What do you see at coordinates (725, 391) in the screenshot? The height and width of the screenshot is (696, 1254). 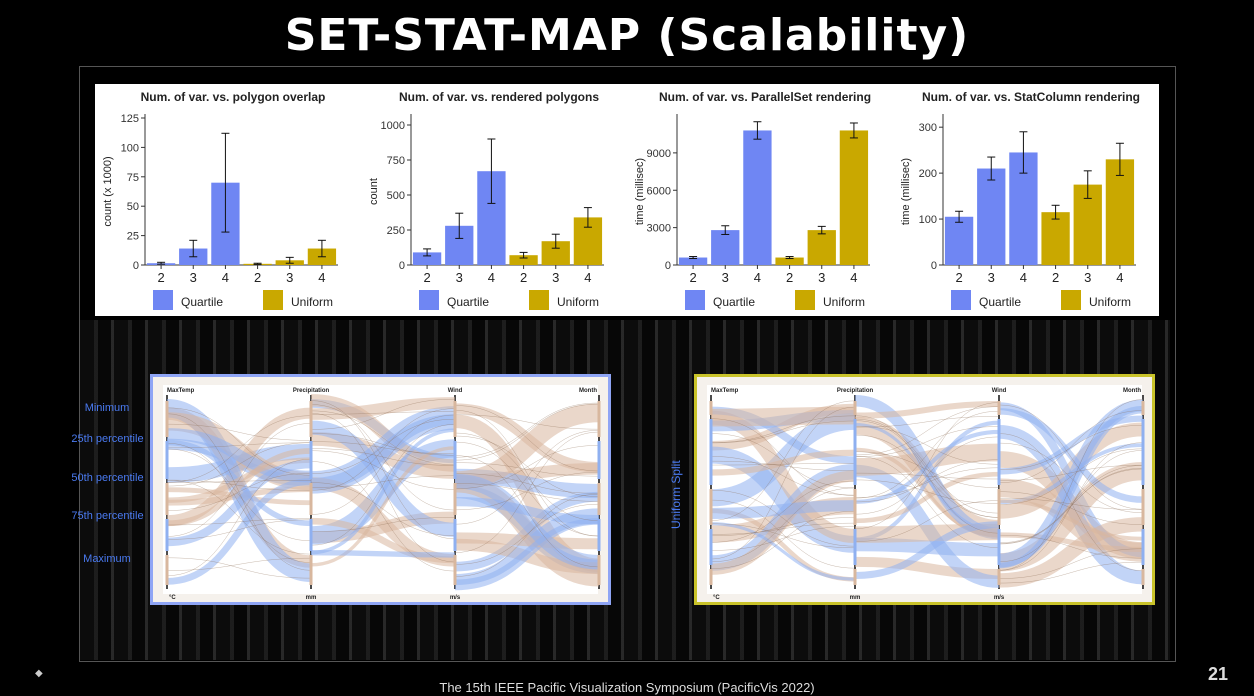 I see `ps-axis-label: MaxTemp` at bounding box center [725, 391].